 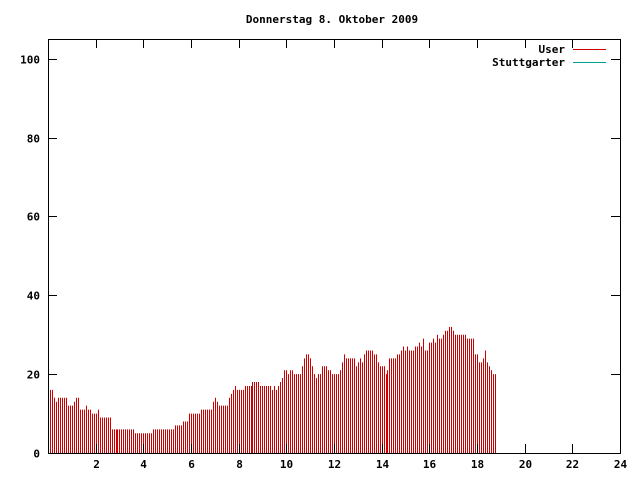 I want to click on y-tick-label-0: 0, so click(x=36, y=454).